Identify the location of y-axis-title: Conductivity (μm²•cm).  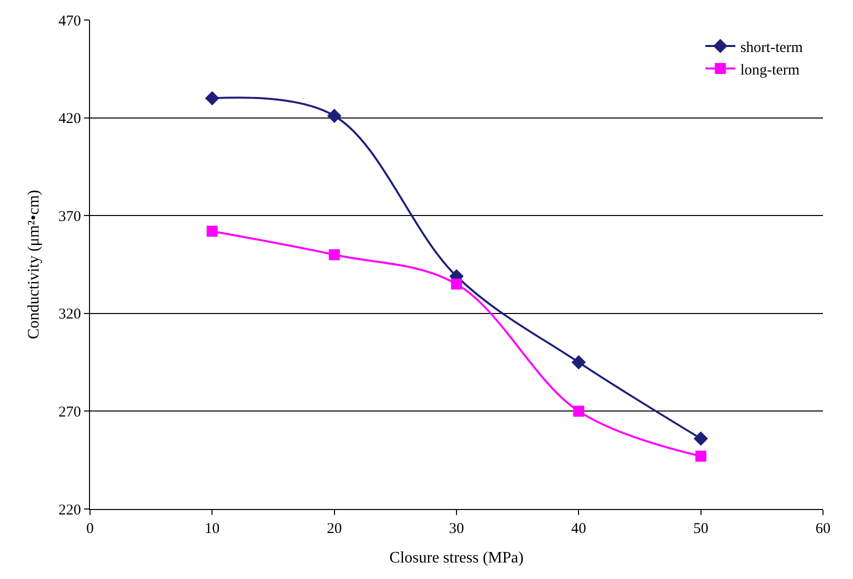
(33, 265).